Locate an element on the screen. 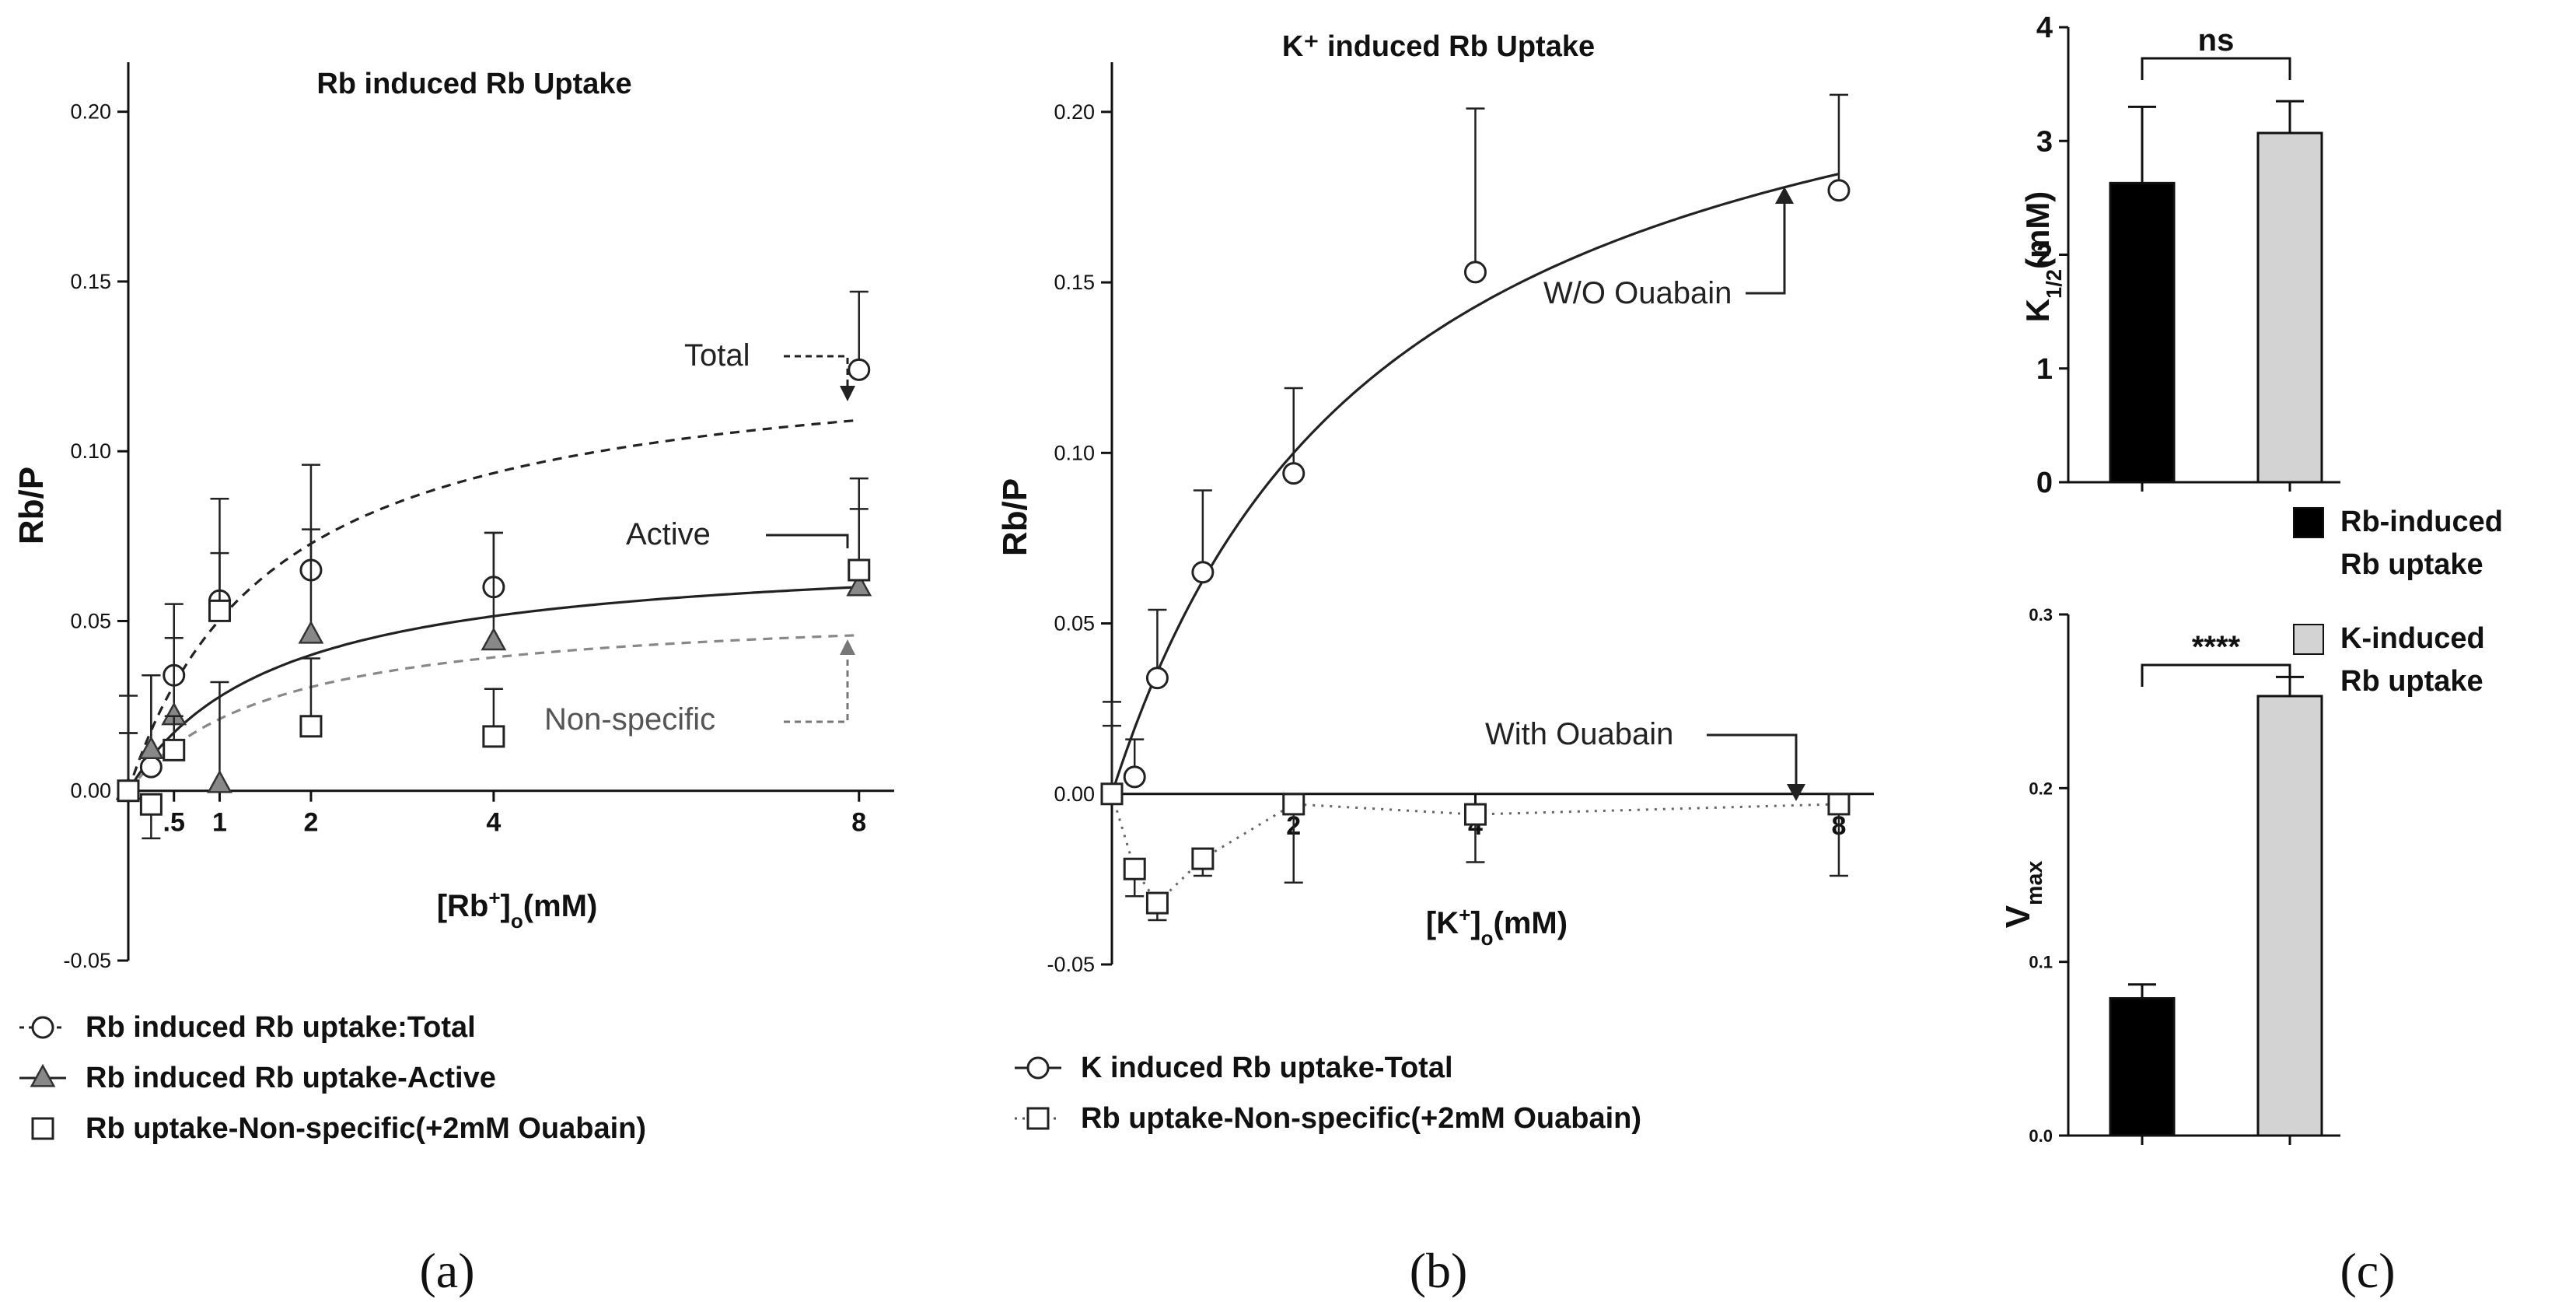 This screenshot has height=1302, width=2576. annotation-total: Total is located at coordinates (717, 356).